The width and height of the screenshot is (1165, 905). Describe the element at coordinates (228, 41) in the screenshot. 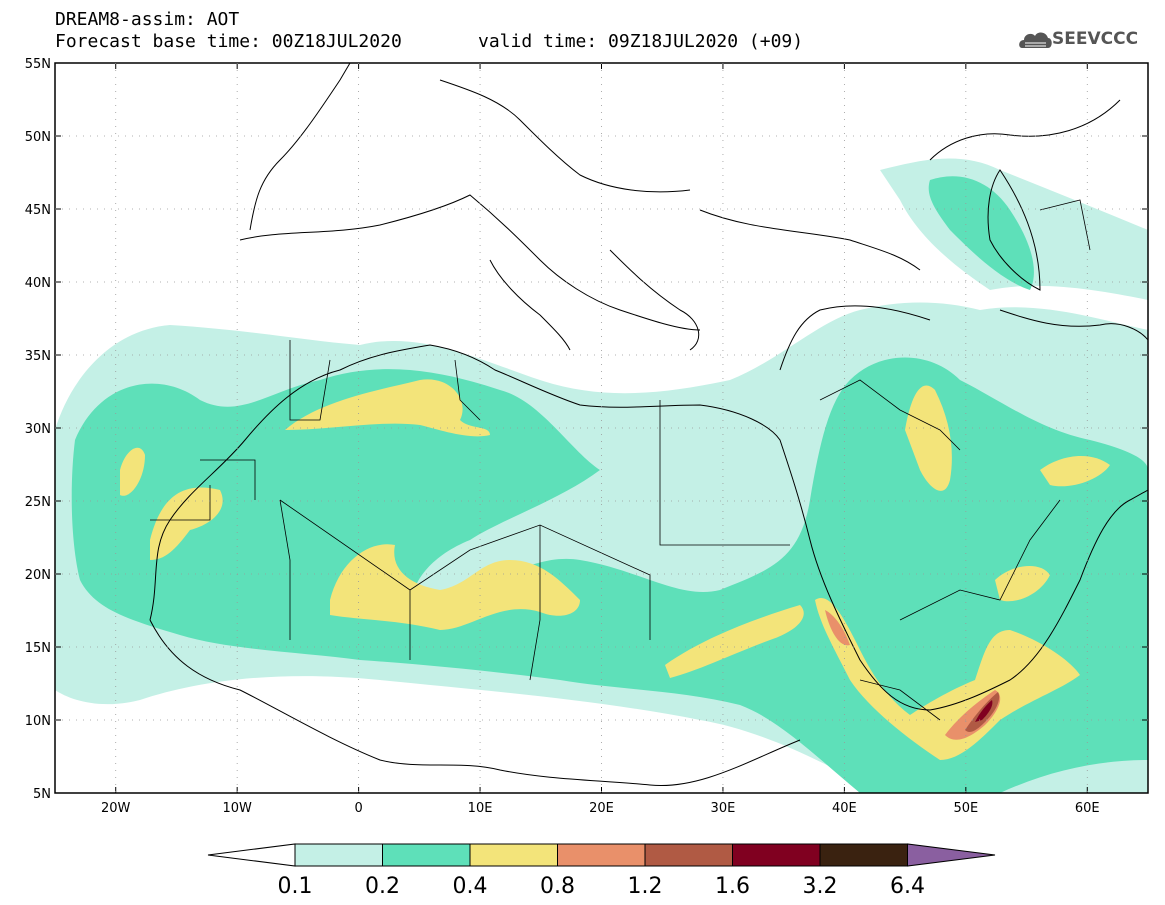

I see `forecast-base-time: Forecast base time: 00Z18JUL2020` at that location.